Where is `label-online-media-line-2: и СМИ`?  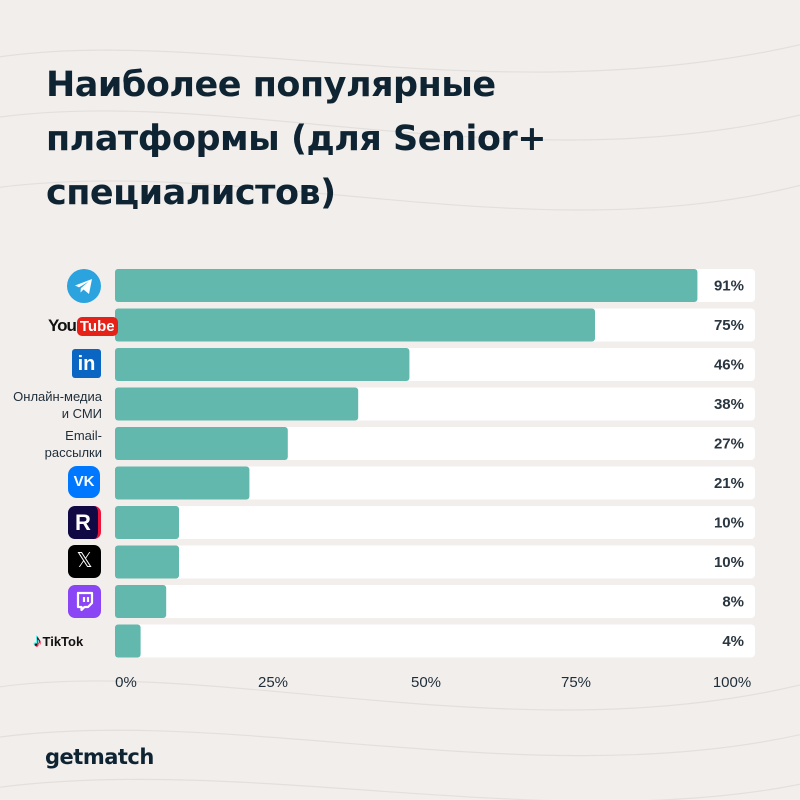
label-online-media-line-2: и СМИ is located at coordinates (81, 413).